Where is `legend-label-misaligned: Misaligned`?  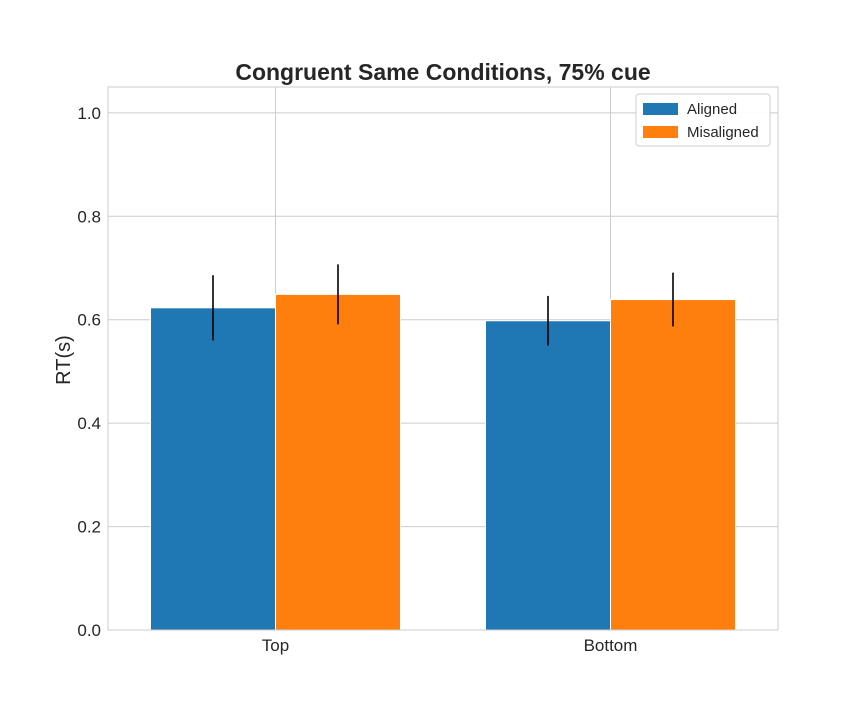
legend-label-misaligned: Misaligned is located at coordinates (723, 132).